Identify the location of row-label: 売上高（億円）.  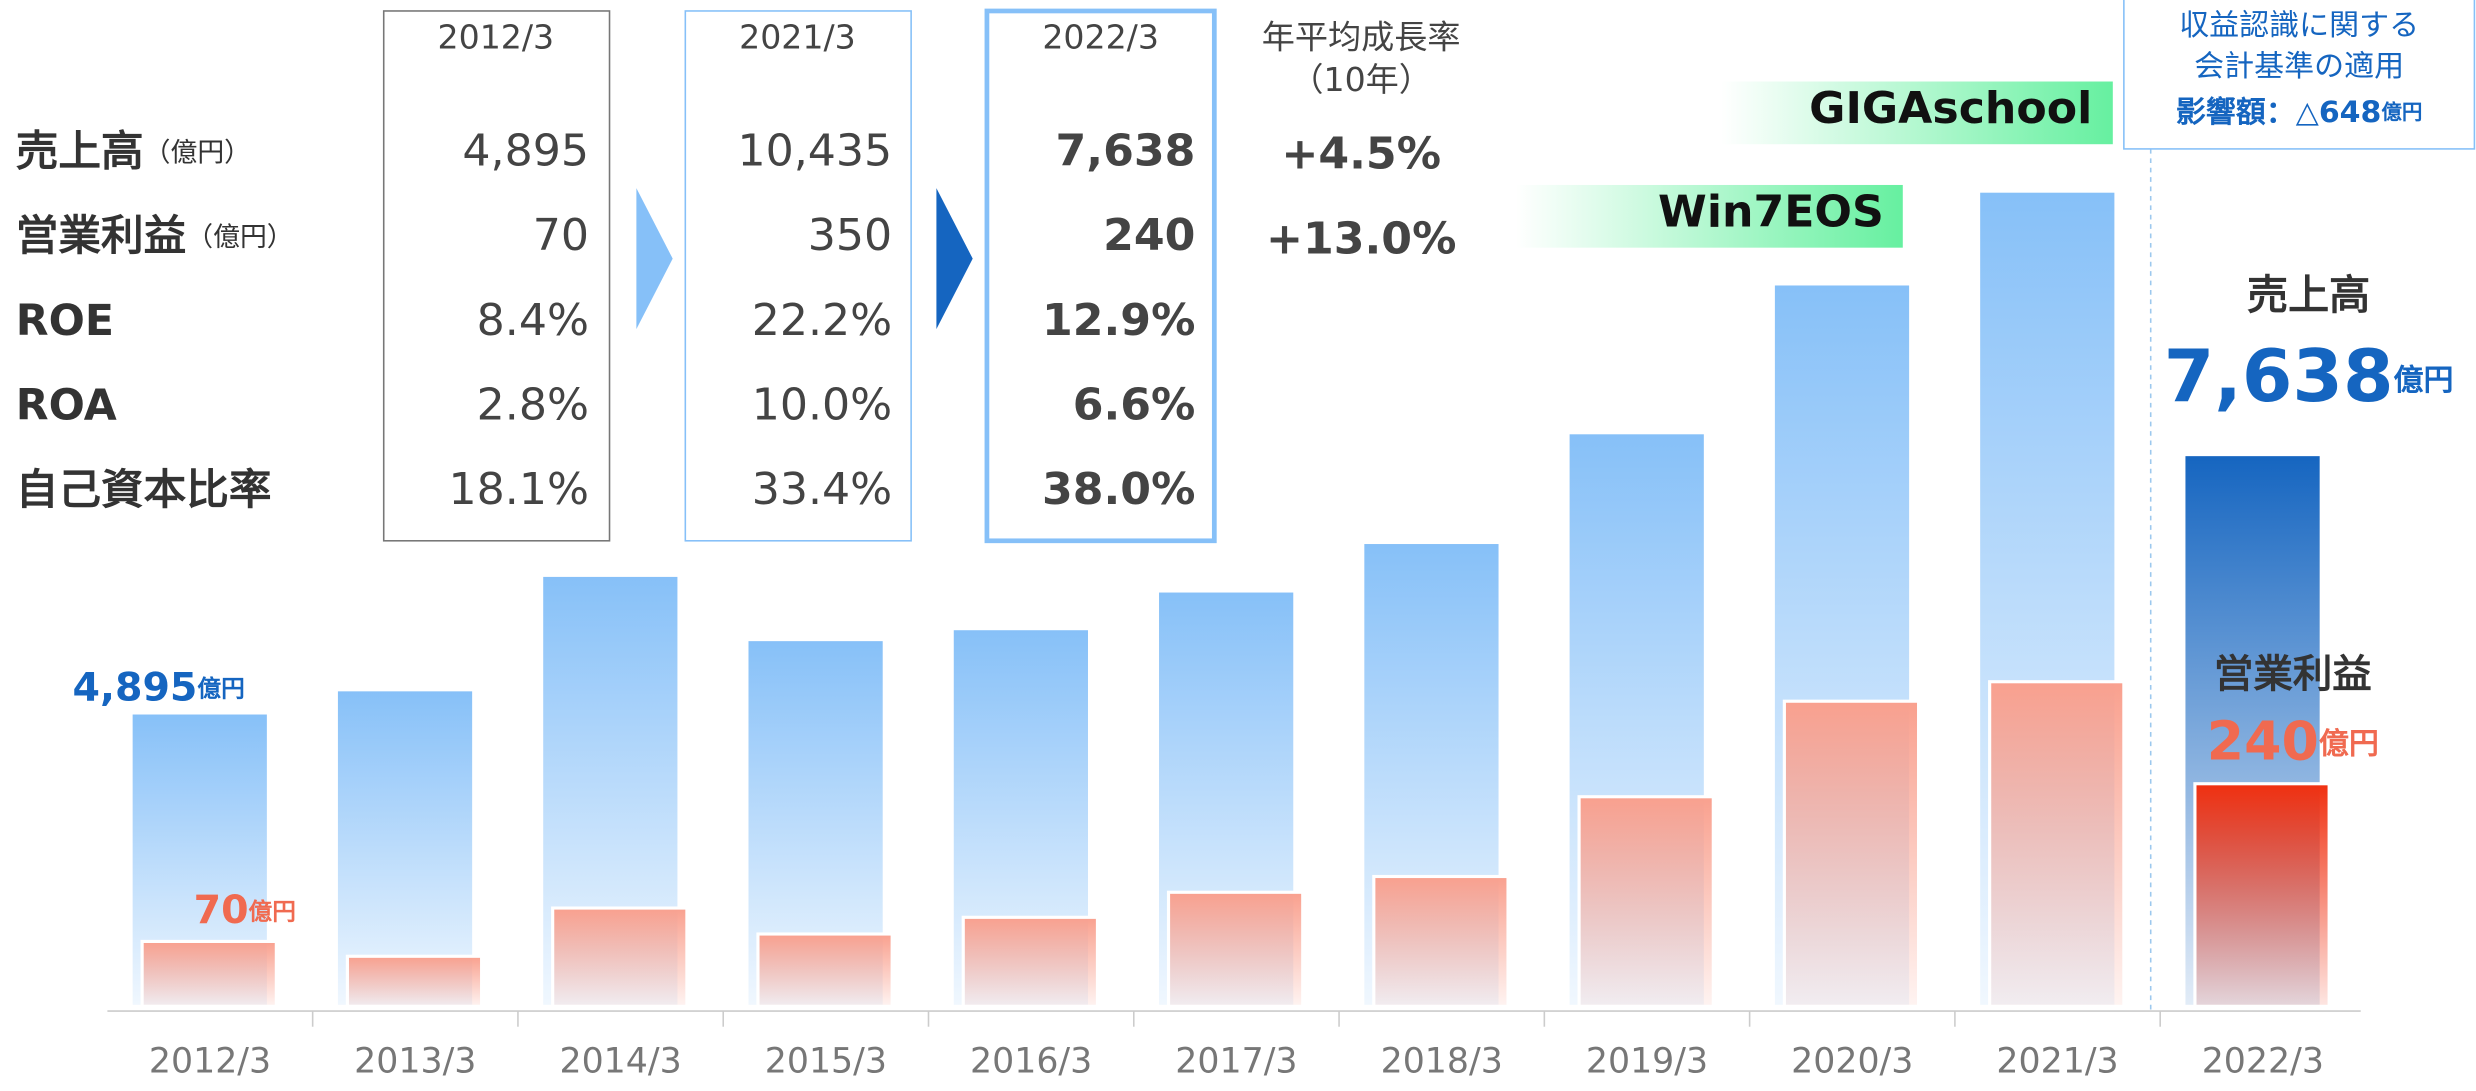
(133, 151).